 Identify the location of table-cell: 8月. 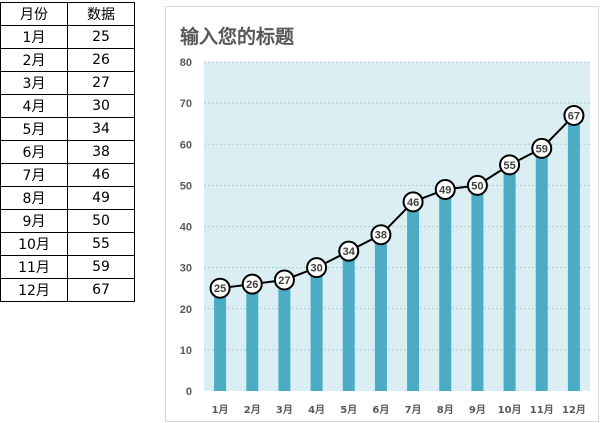
(34, 198).